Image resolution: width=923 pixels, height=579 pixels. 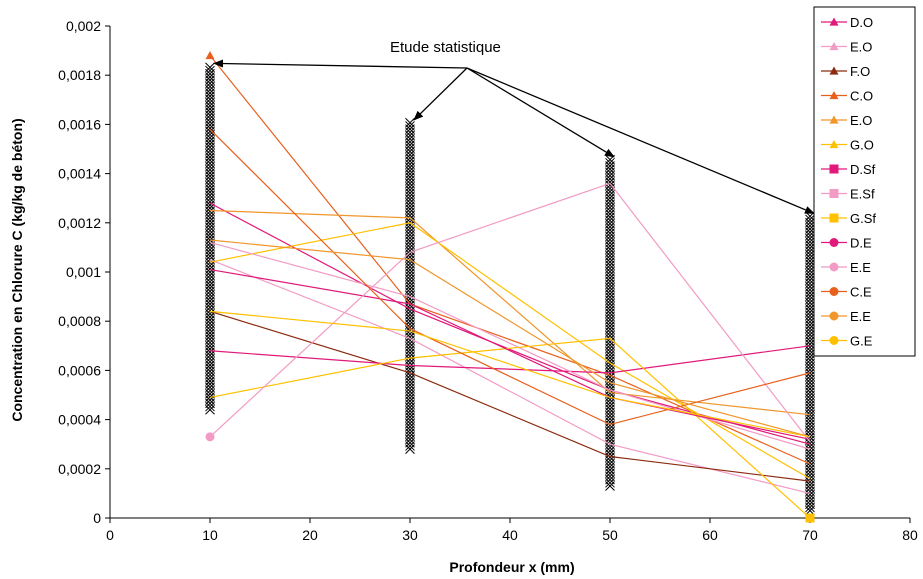 What do you see at coordinates (846, 292) in the screenshot?
I see `legend-item: C.E` at bounding box center [846, 292].